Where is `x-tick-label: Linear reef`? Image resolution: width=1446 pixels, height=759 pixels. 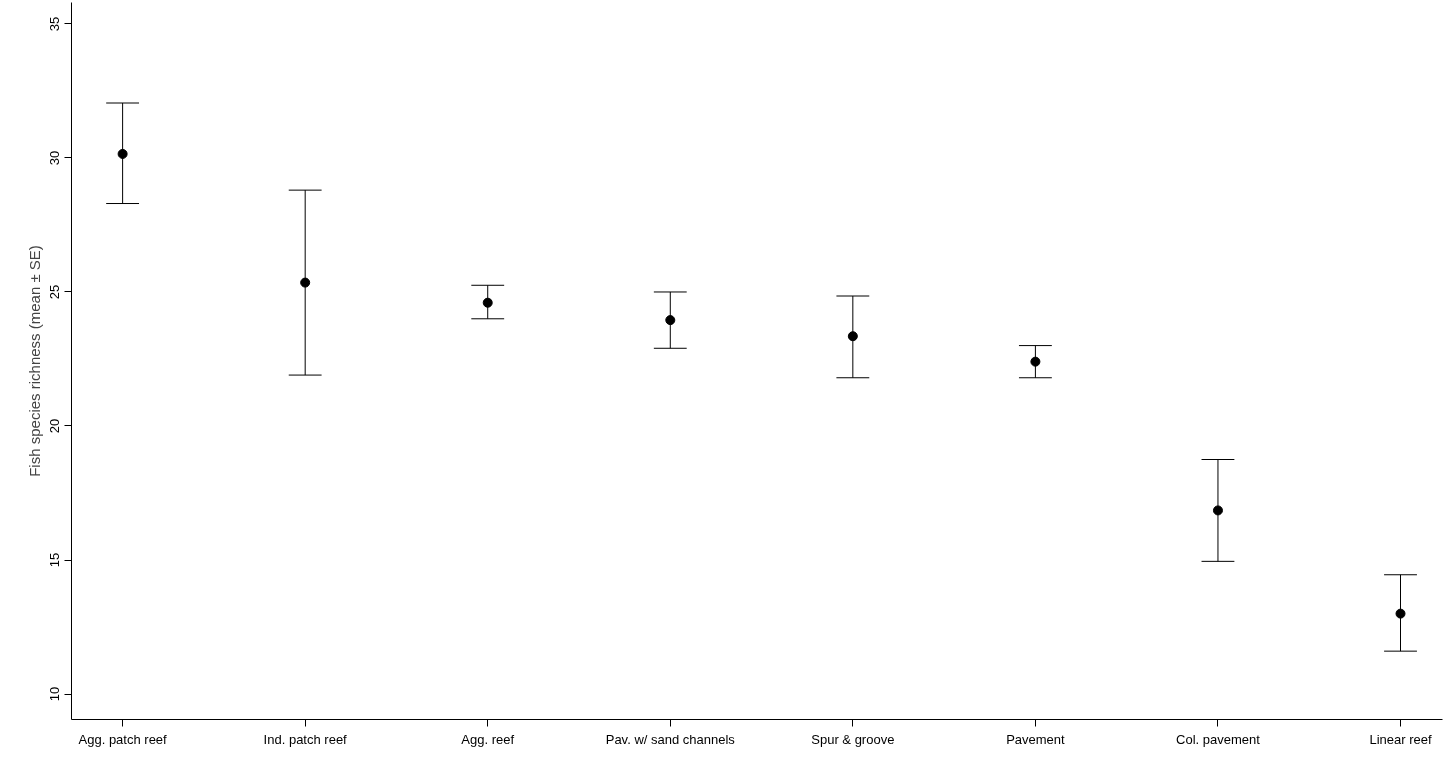 x-tick-label: Linear reef is located at coordinates (1400, 739).